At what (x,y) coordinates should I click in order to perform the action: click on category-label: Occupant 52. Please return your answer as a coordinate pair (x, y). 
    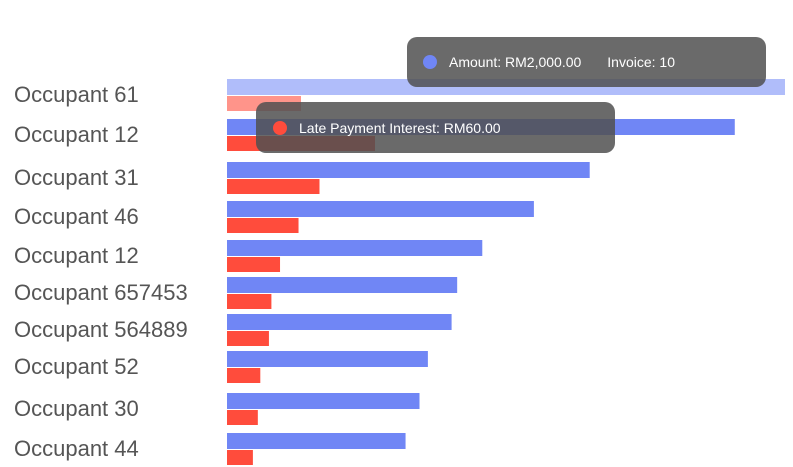
    Looking at the image, I should click on (76, 366).